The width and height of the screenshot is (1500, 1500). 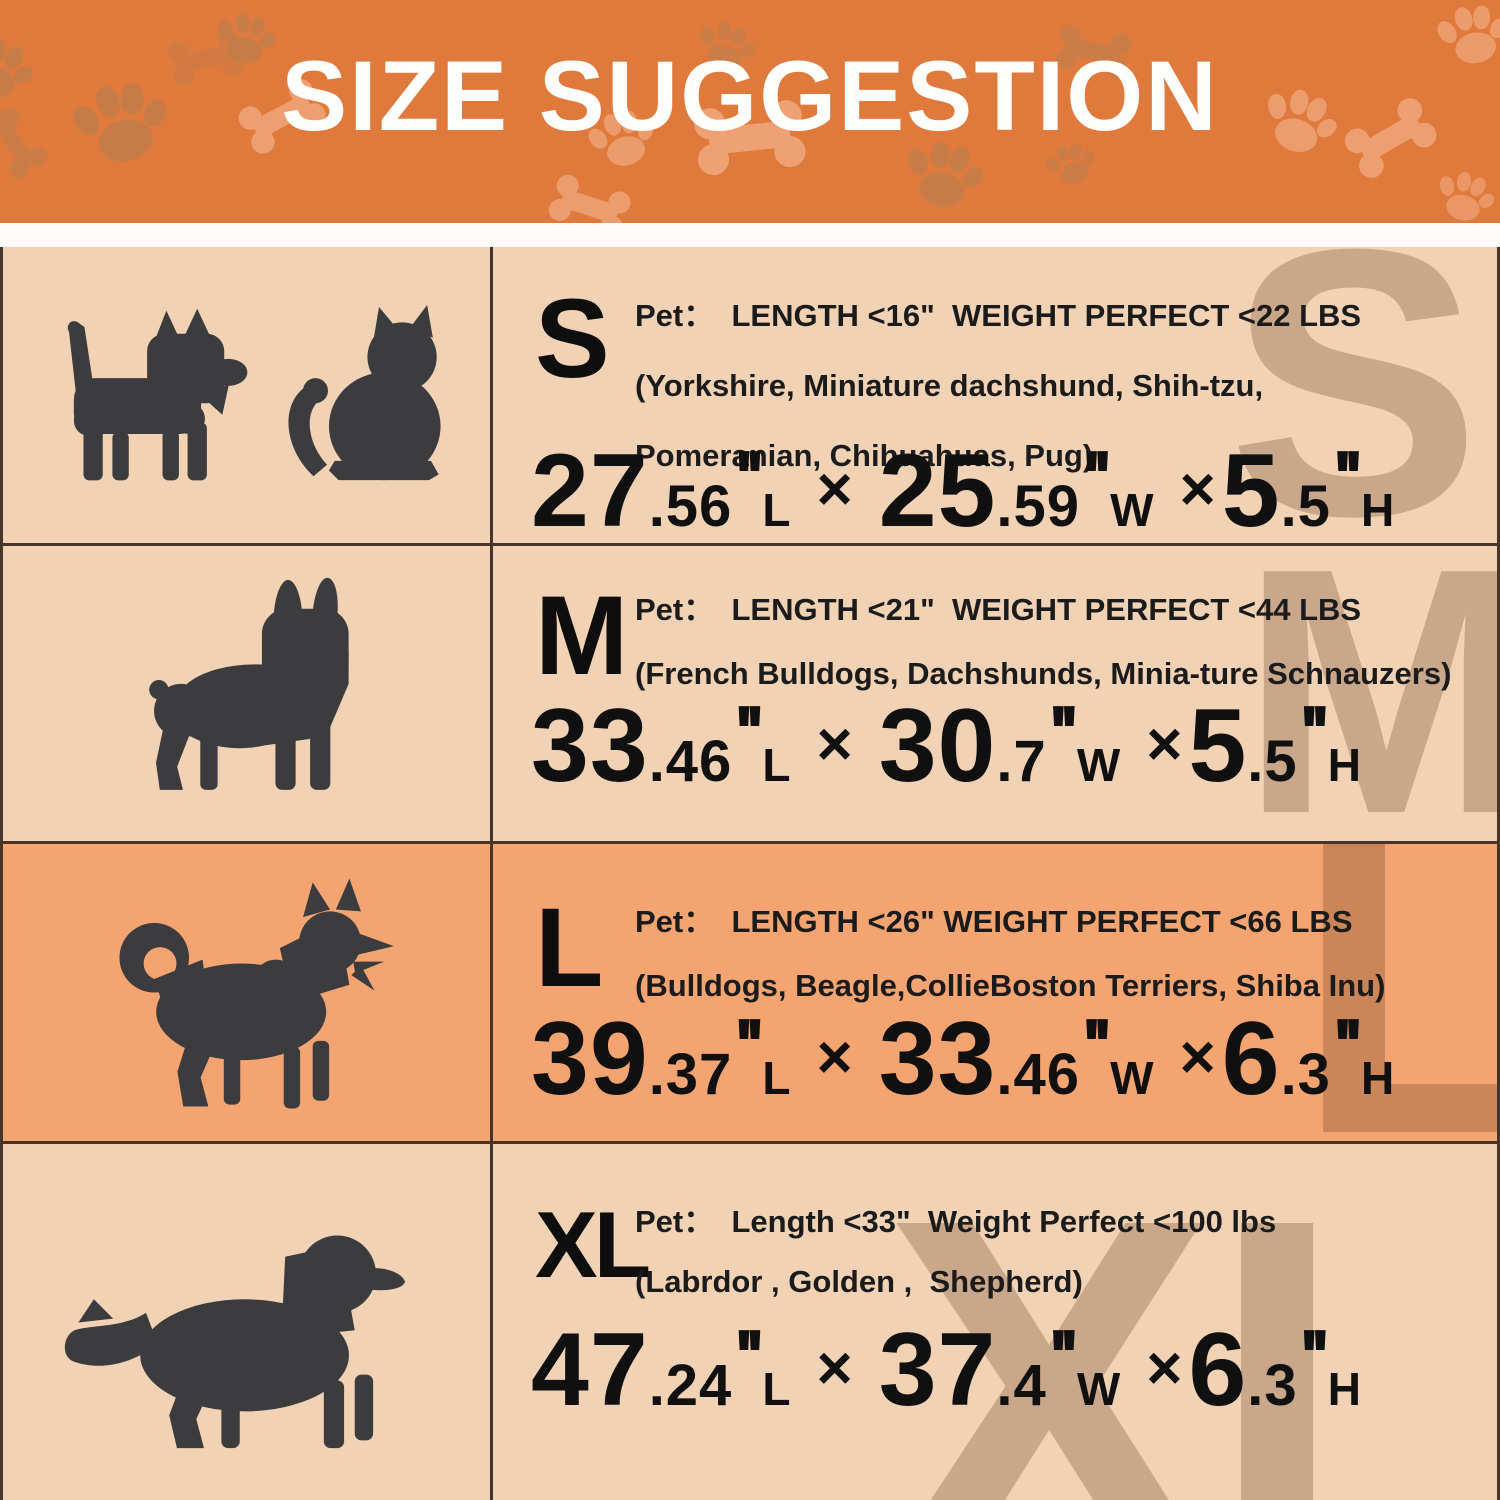 I want to click on dimension-value: 47.24'' L, so click(x=661, y=1370).